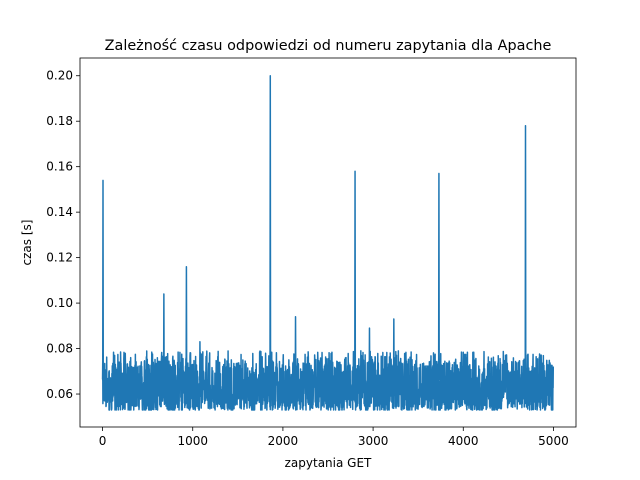  Describe the element at coordinates (463, 441) in the screenshot. I see `x-tick-label: 4000` at that location.